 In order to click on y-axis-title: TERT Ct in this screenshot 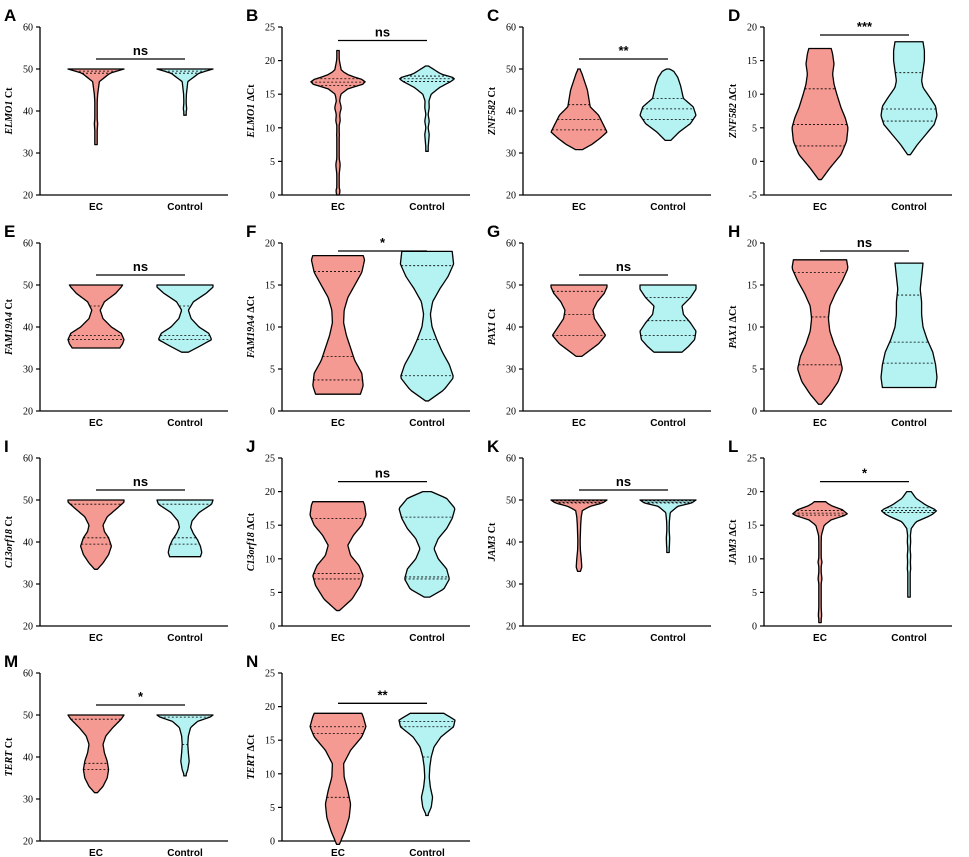, I will do `click(9, 756)`.